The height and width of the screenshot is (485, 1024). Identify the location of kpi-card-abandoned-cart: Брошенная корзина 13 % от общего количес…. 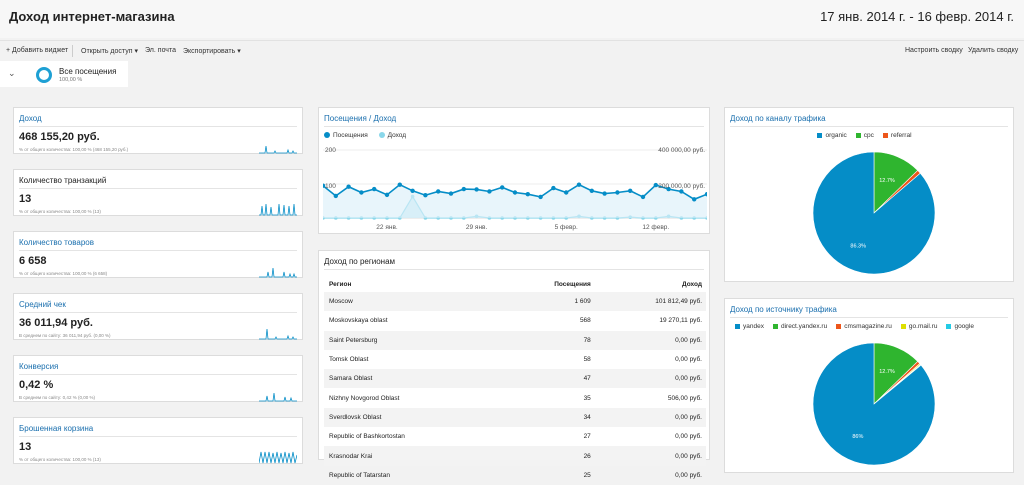
(158, 440).